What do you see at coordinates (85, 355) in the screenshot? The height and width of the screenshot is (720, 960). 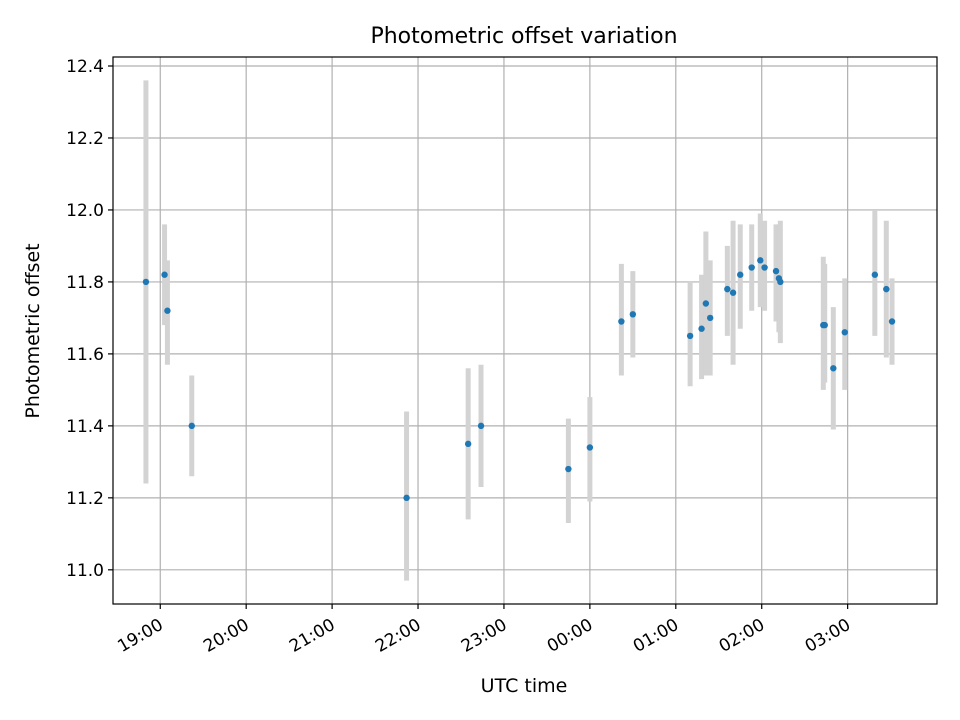 I see `y-tick-label: 11.6` at bounding box center [85, 355].